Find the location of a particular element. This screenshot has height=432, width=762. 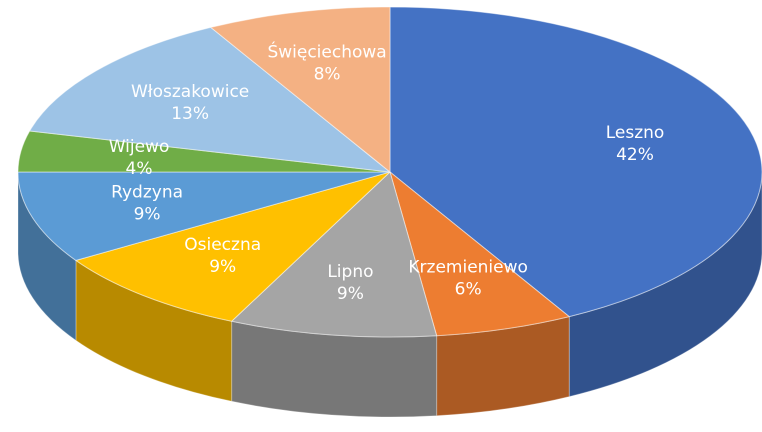

slice-value-label: 42% is located at coordinates (635, 155).